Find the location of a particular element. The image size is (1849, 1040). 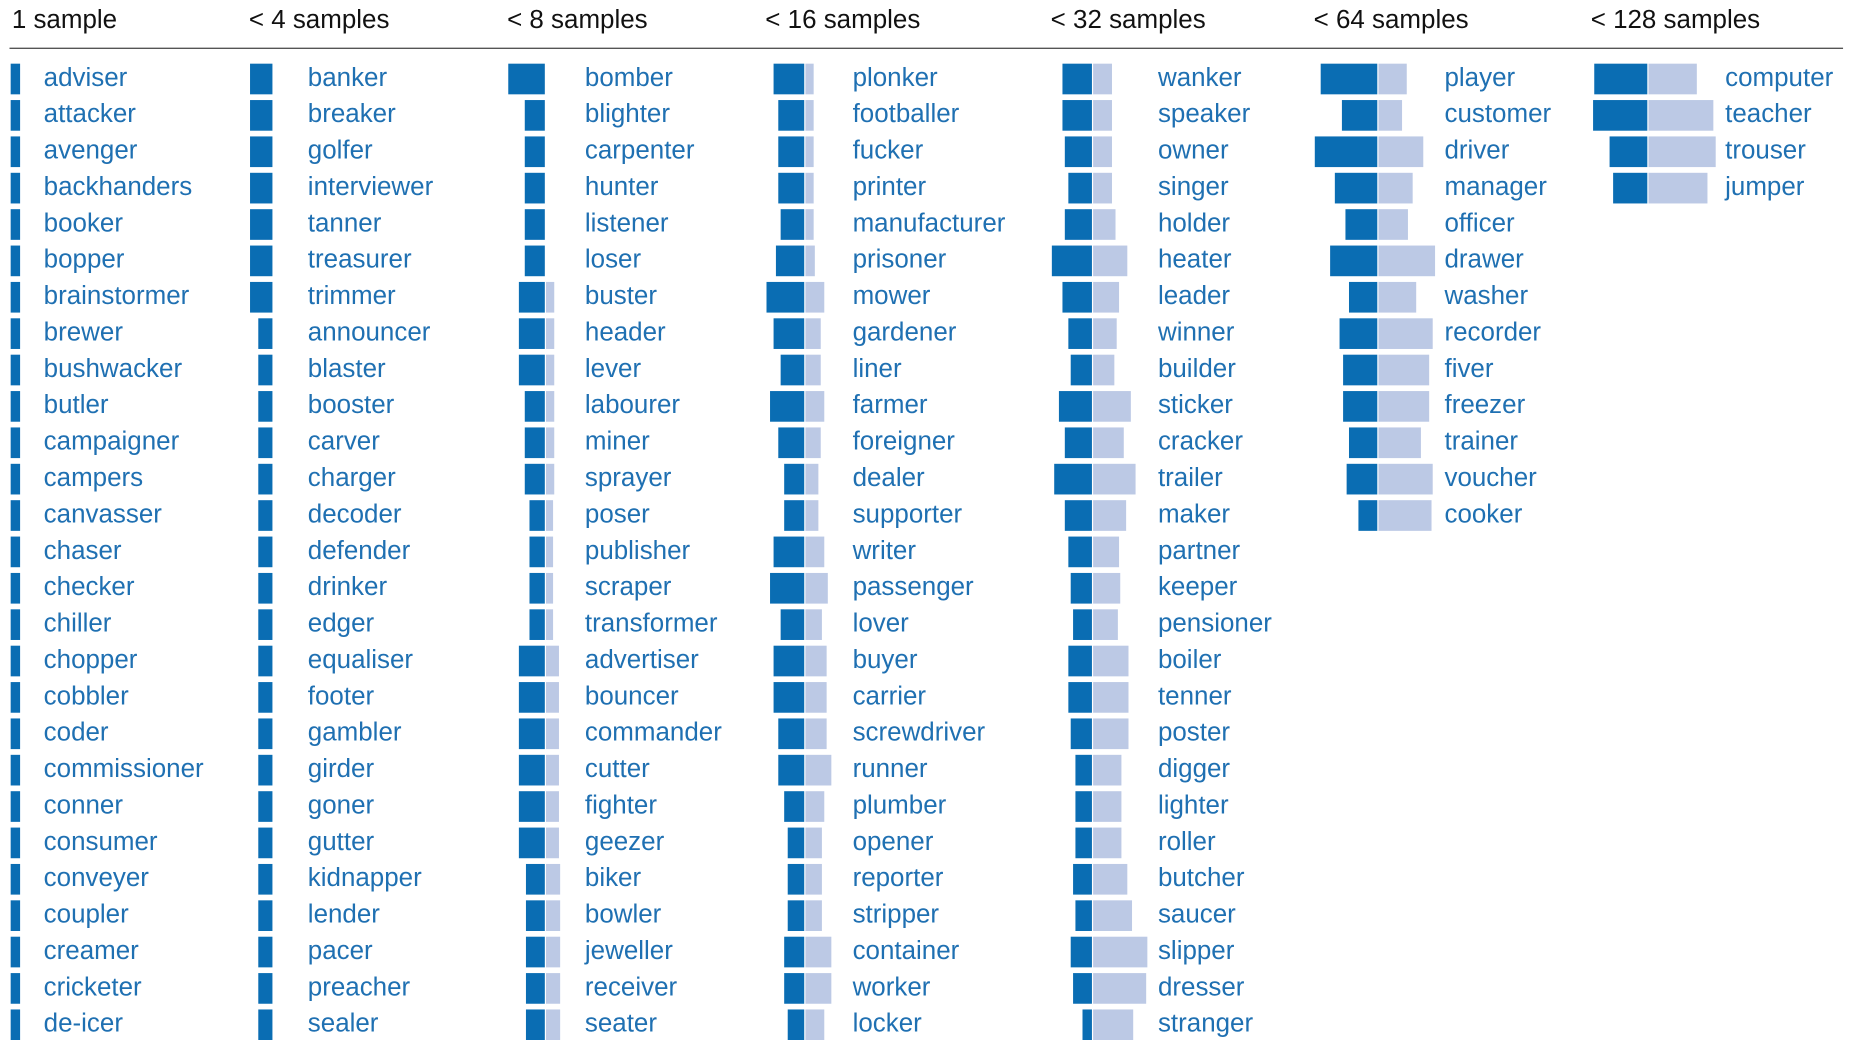

word: manager is located at coordinates (1496, 187).